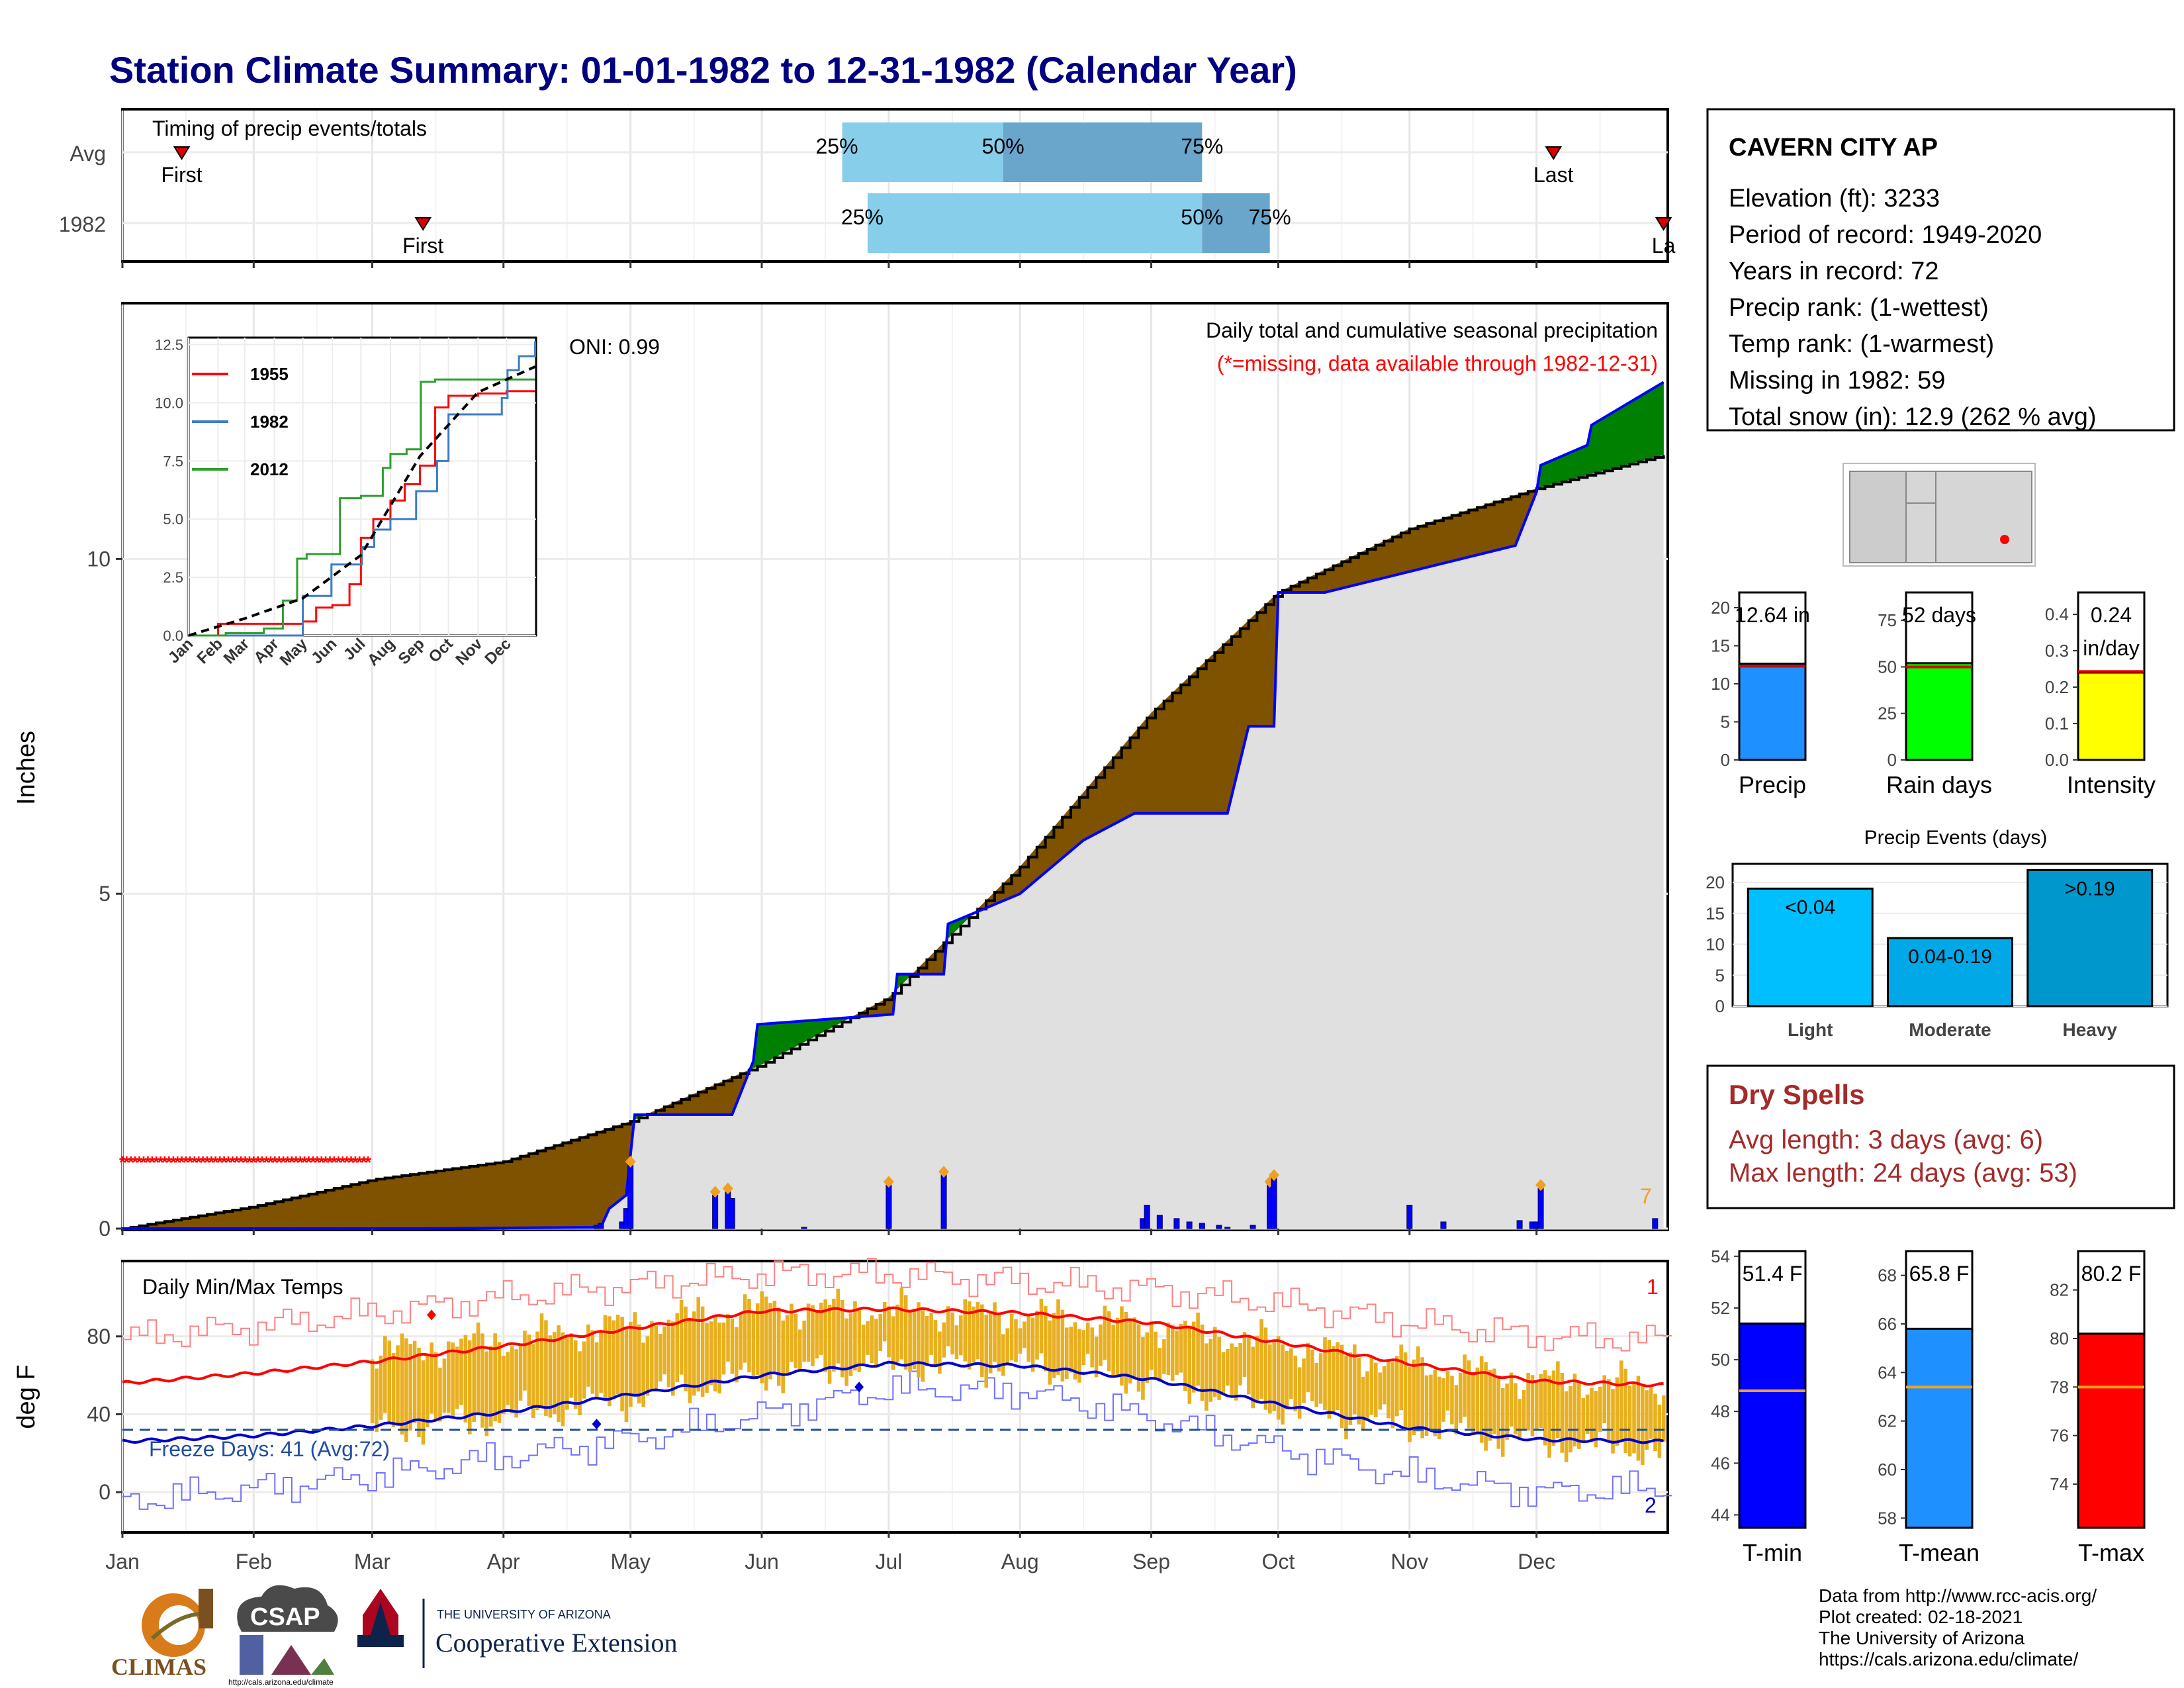 The width and height of the screenshot is (2184, 1688). What do you see at coordinates (169, 403) in the screenshot?
I see `inset-y-tick-label: 10.0` at bounding box center [169, 403].